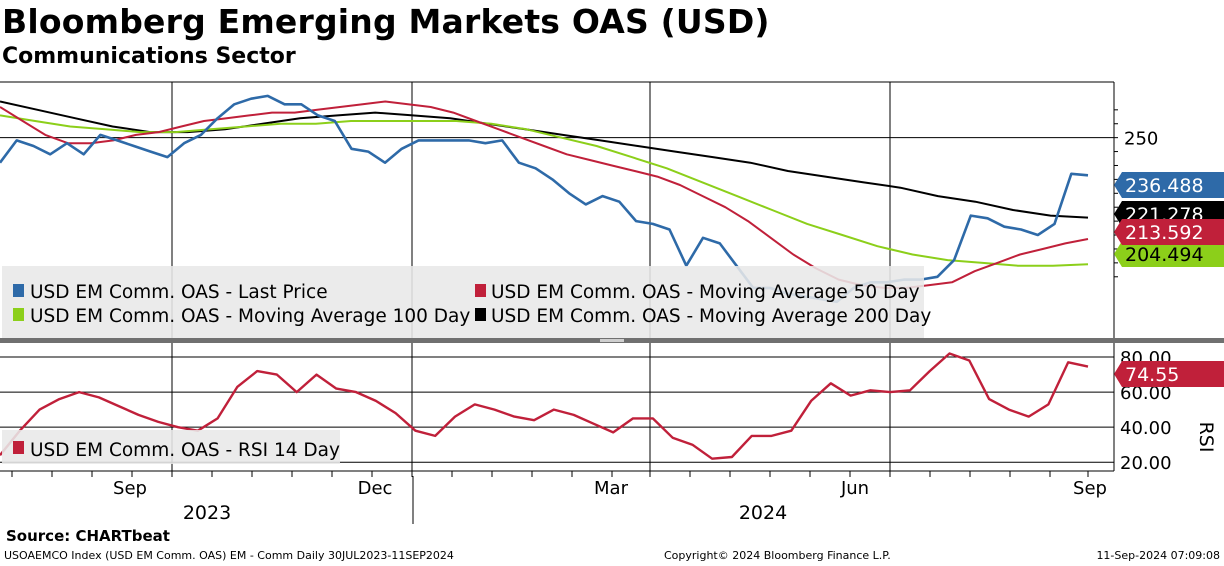 The height and width of the screenshot is (566, 1224). I want to click on legend-swatch-ma100, so click(18, 314).